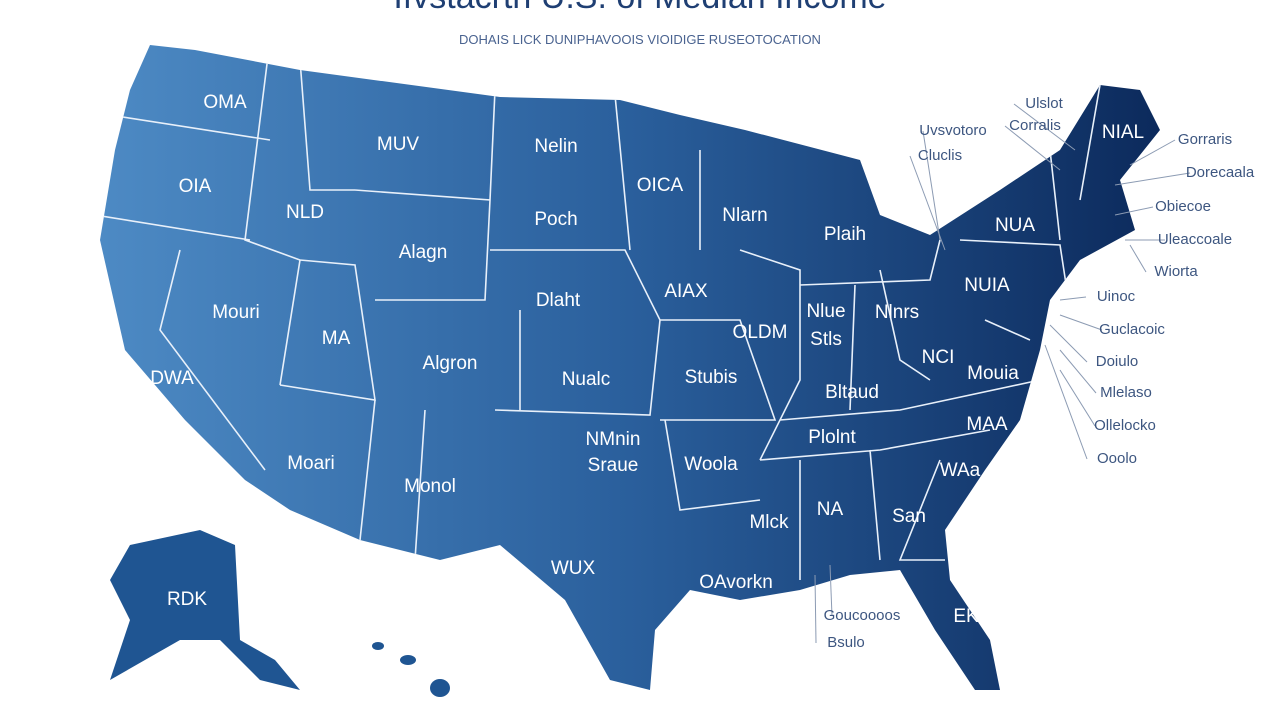 The image size is (1280, 720). I want to click on state-label: NUIA, so click(987, 285).